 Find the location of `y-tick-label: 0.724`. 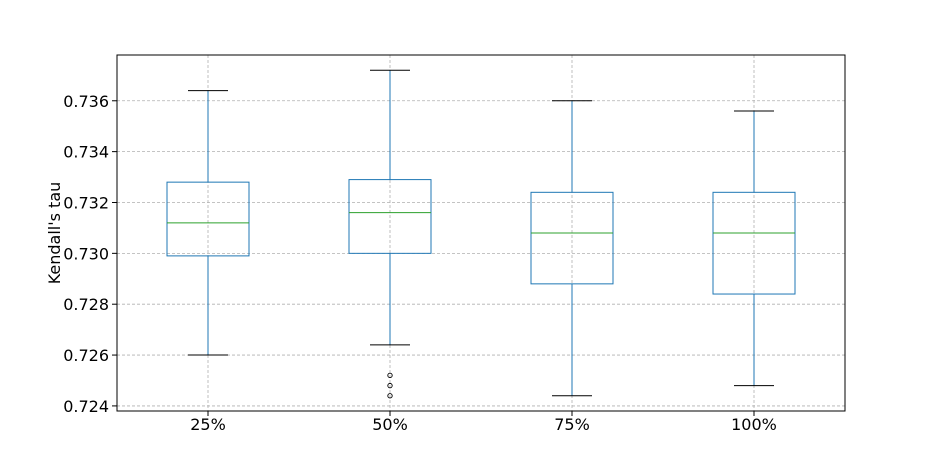

y-tick-label: 0.724 is located at coordinates (86, 406).